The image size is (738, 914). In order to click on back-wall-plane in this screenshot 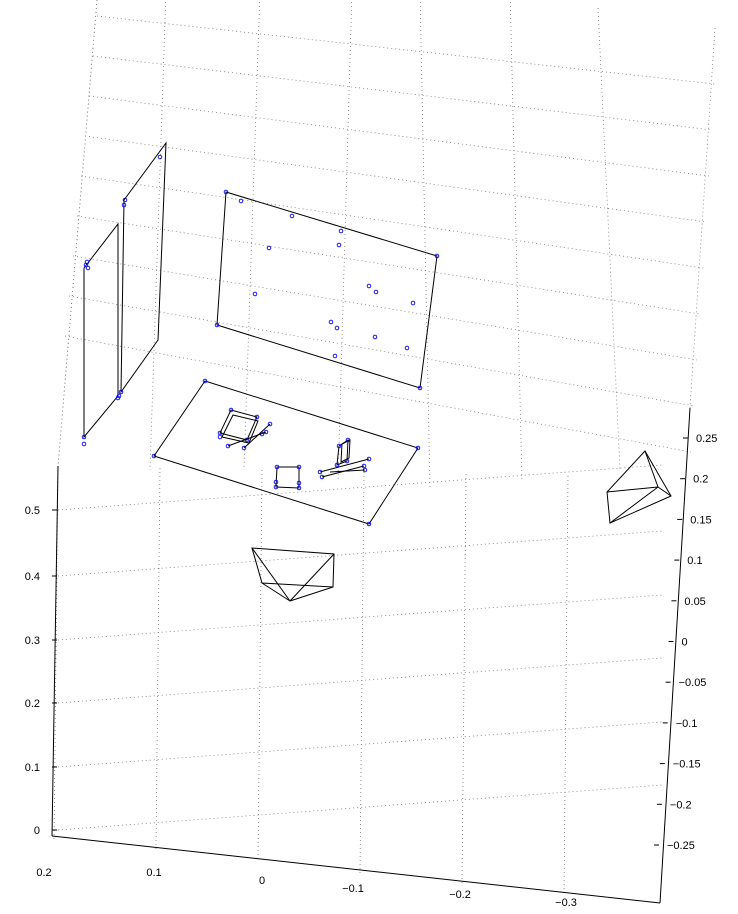, I will do `click(327, 290)`.